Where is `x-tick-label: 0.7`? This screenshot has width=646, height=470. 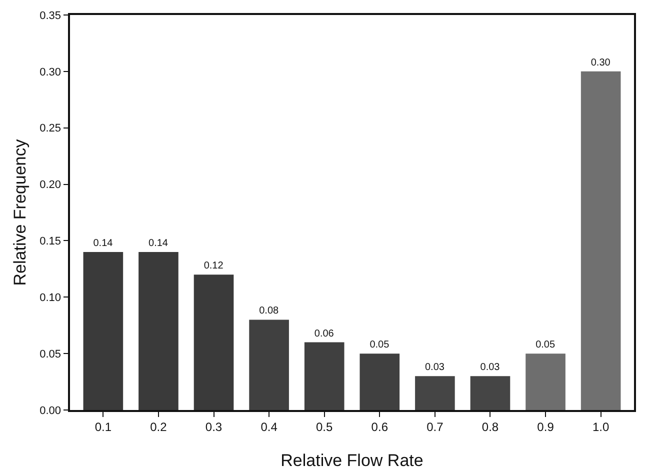
x-tick-label: 0.7 is located at coordinates (435, 427).